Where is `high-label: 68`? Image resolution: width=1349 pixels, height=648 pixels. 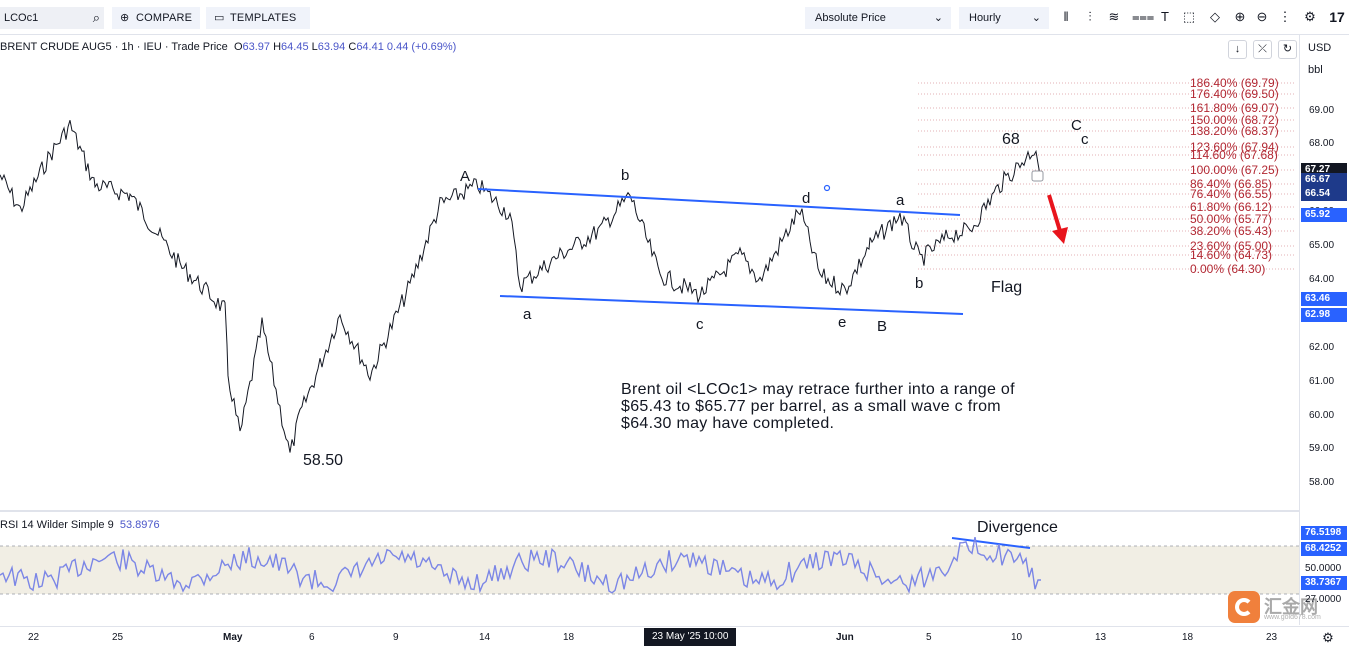
high-label: 68 is located at coordinates (1011, 139).